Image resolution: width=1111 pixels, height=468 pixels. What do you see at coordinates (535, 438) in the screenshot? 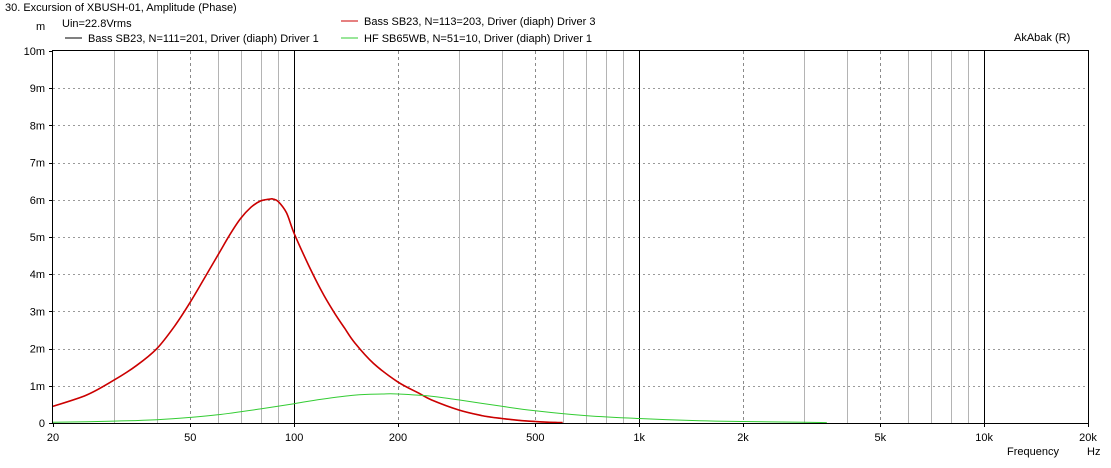
I see `x-tick-label: 500` at bounding box center [535, 438].